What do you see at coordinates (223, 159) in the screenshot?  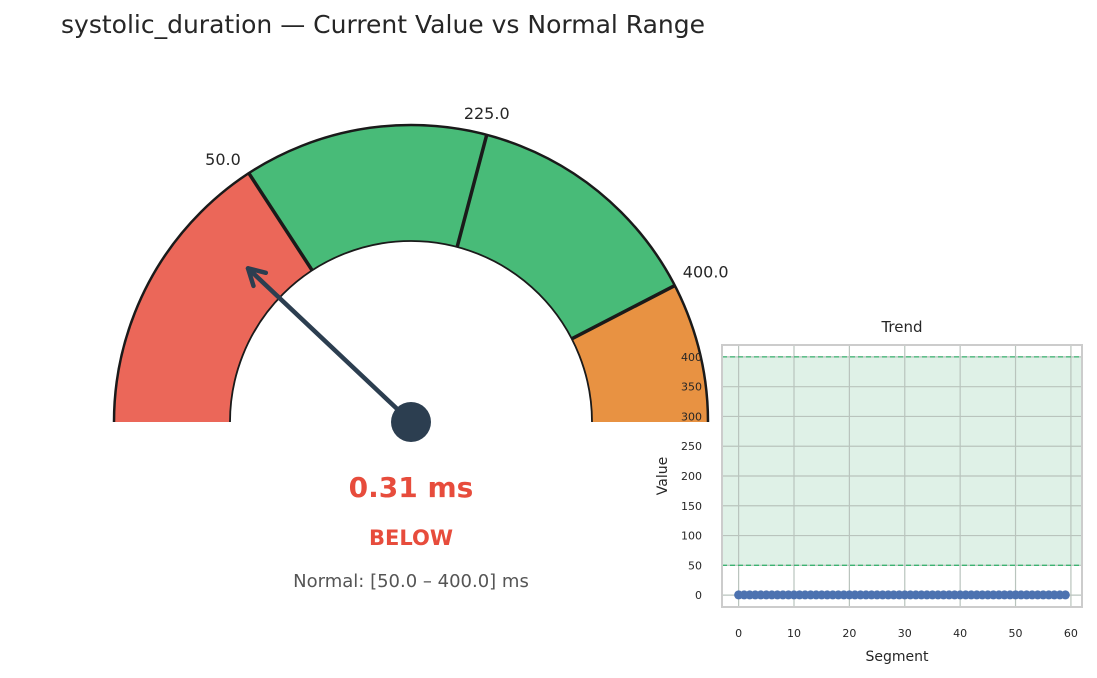 I see `gauge-tick-label: 50.0` at bounding box center [223, 159].